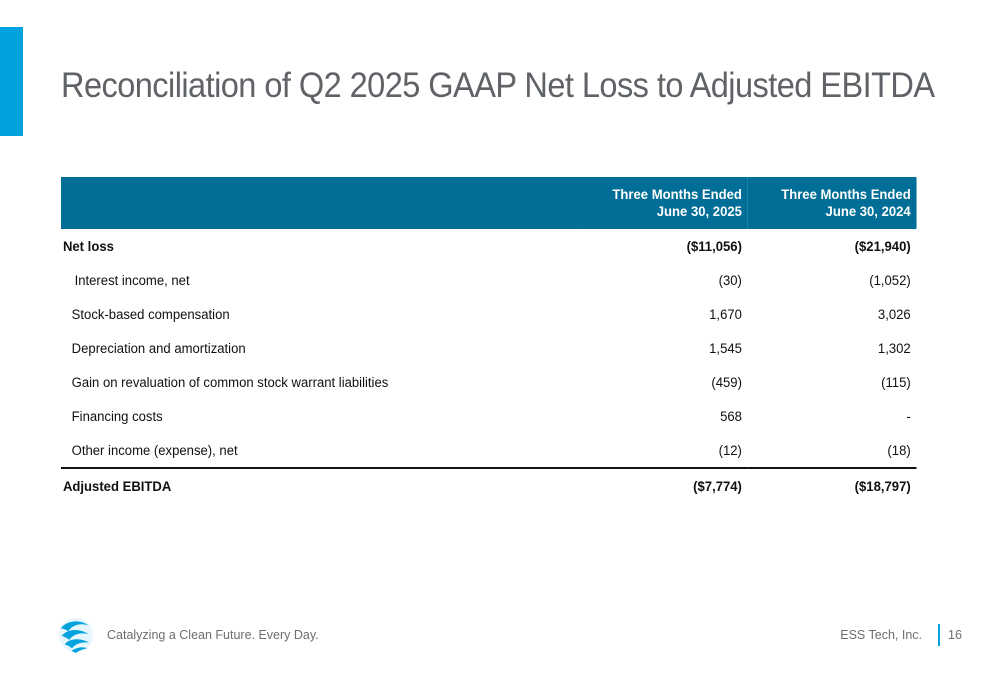 The width and height of the screenshot is (1000, 685). What do you see at coordinates (320, 485) in the screenshot?
I see `row-label: Adjusted EBITDA` at bounding box center [320, 485].